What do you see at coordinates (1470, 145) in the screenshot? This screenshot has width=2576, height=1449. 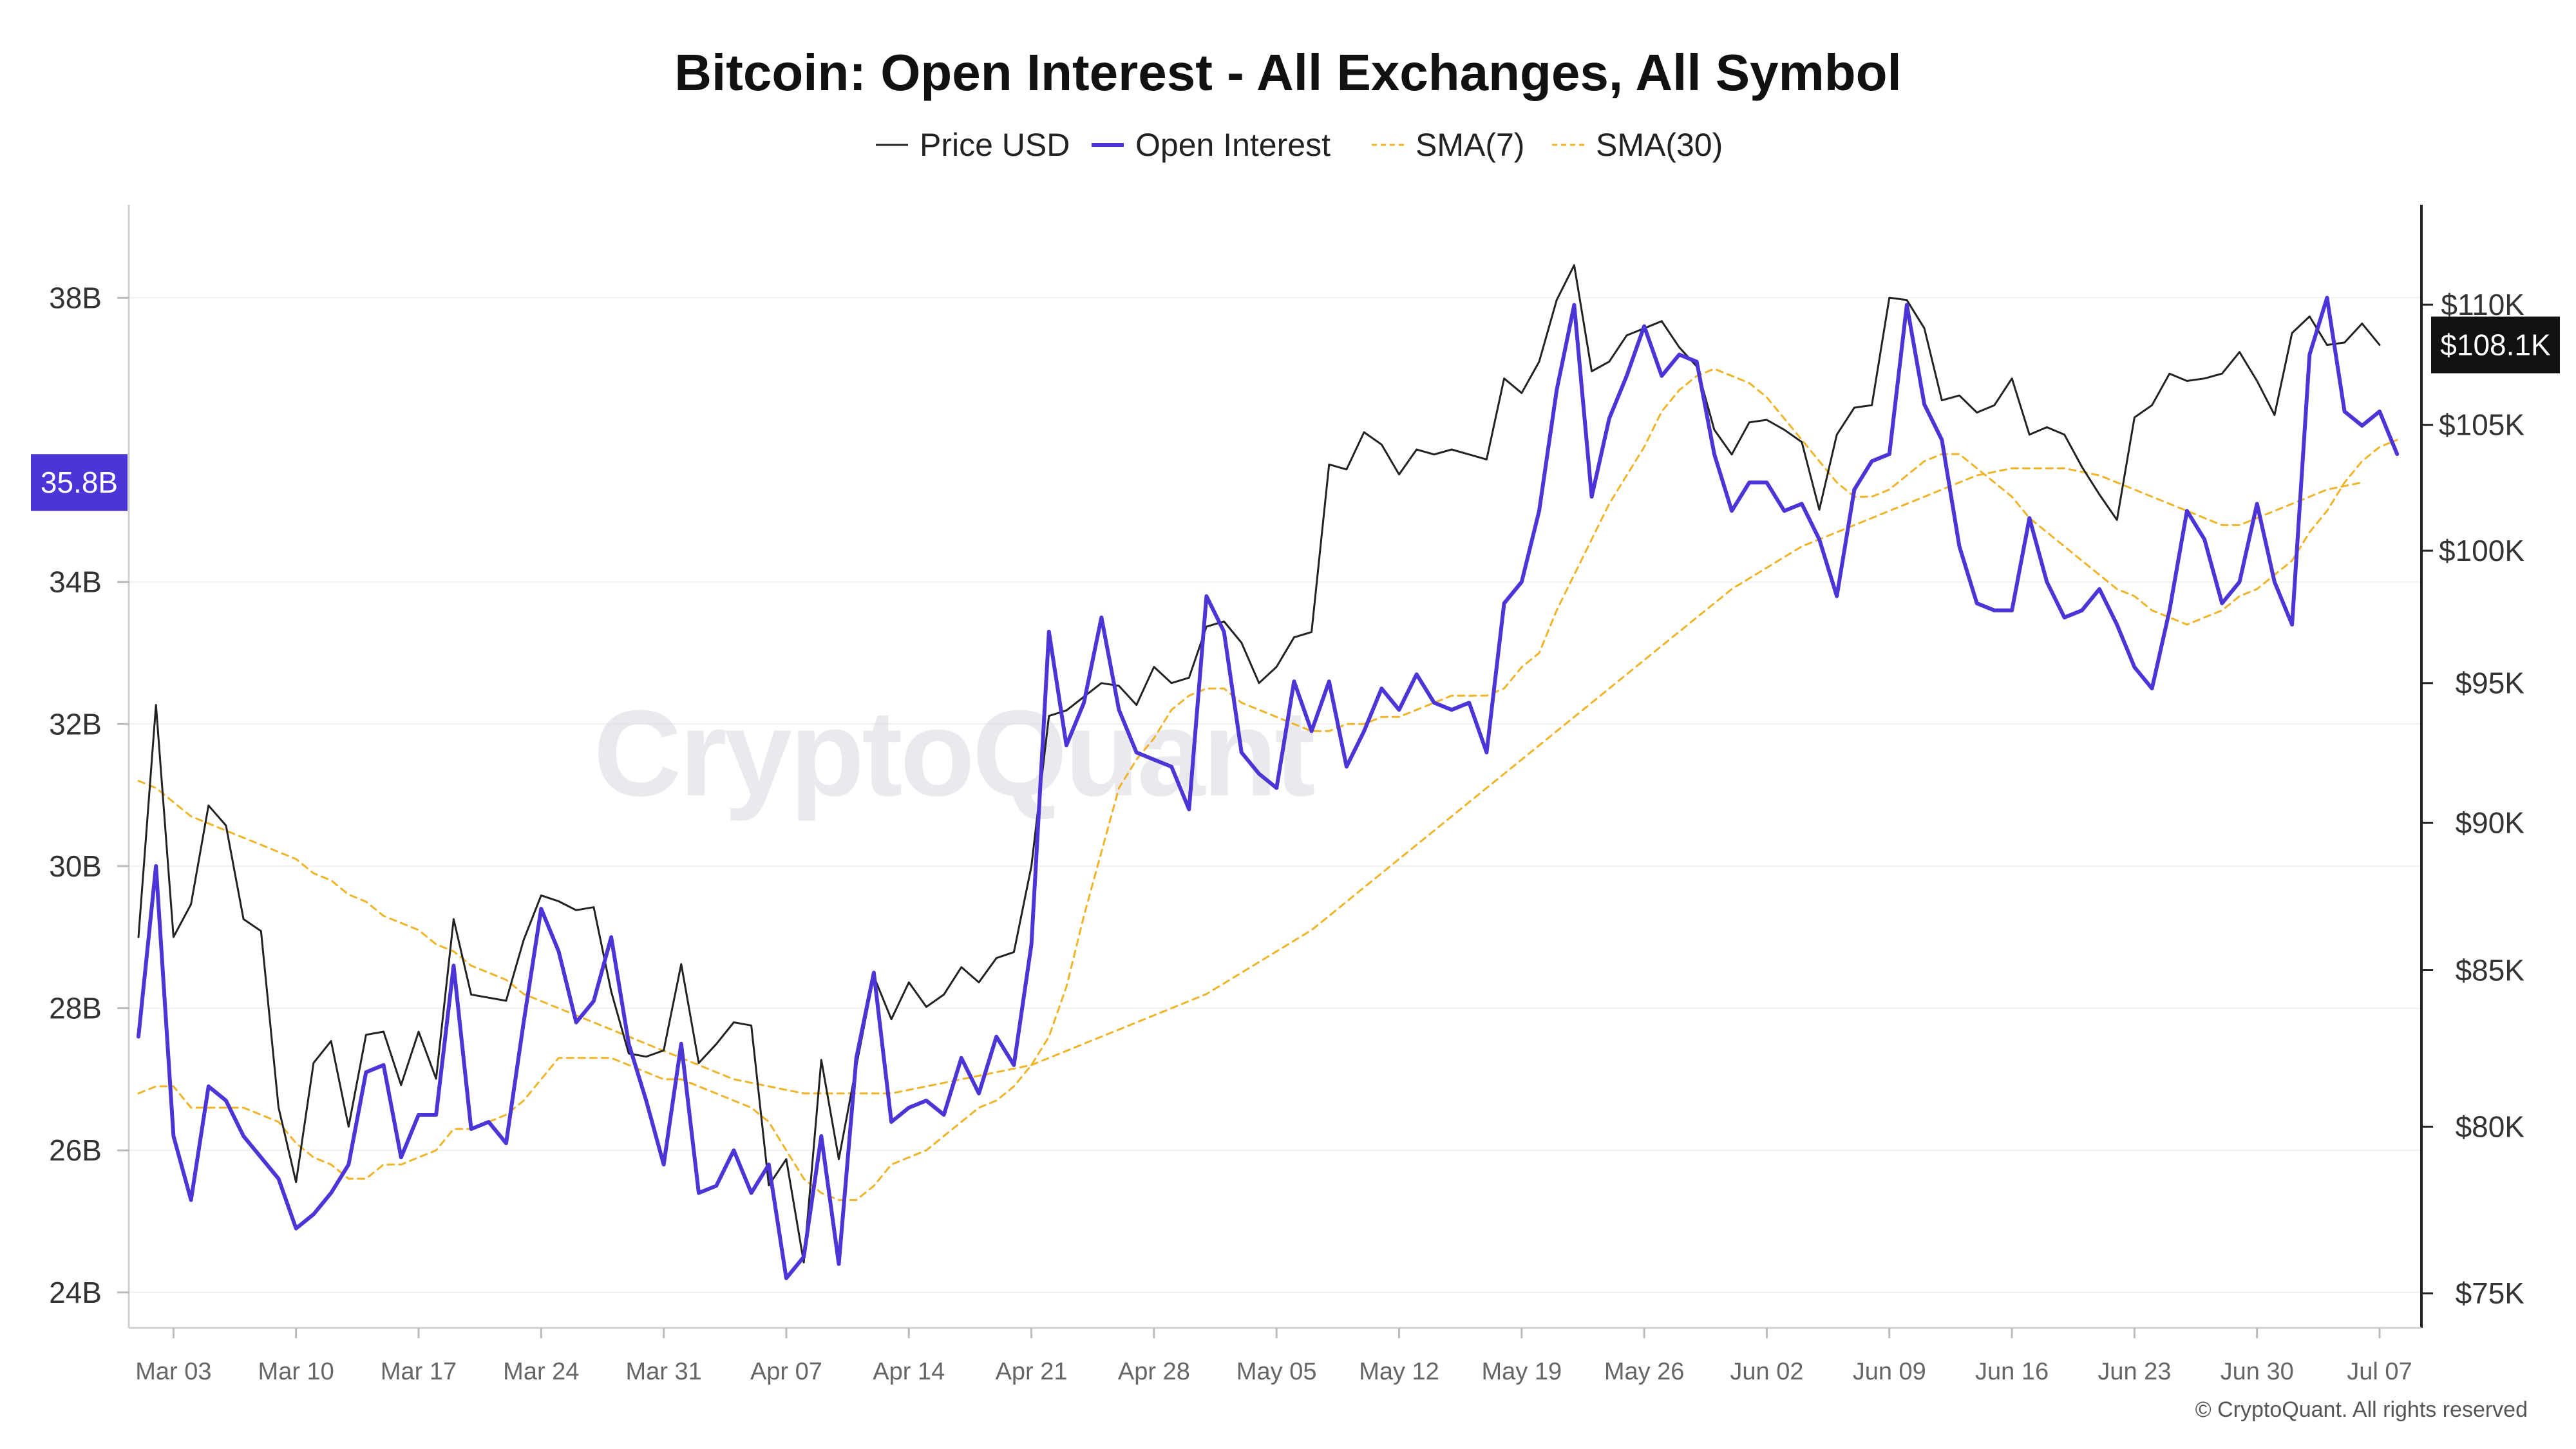 I see `legend-label-sma-7: SMA(7)` at bounding box center [1470, 145].